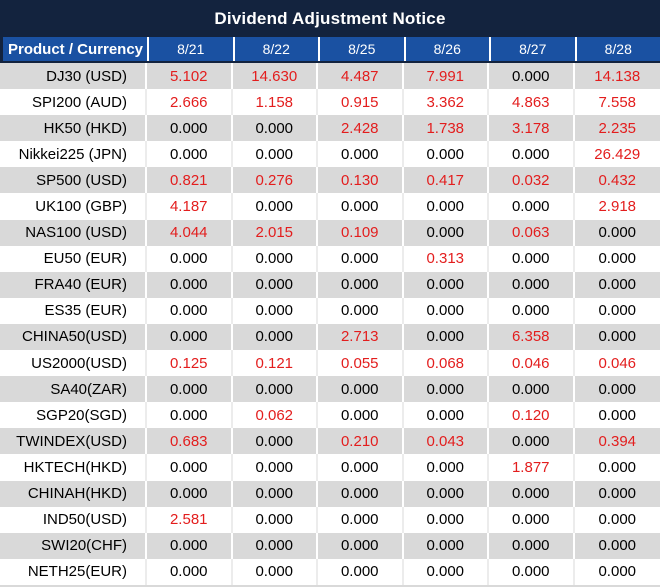 This screenshot has height=587, width=660. I want to click on page-title: Dividend Adjustment Notice, so click(330, 18).